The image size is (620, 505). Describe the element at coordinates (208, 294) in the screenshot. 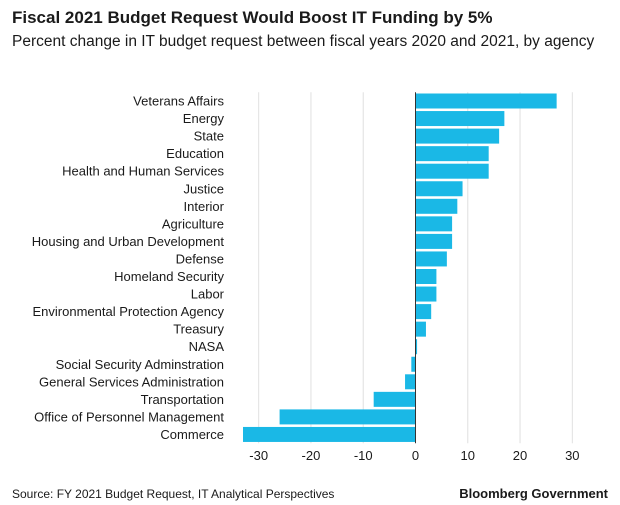

I see `category-label: Labor` at that location.